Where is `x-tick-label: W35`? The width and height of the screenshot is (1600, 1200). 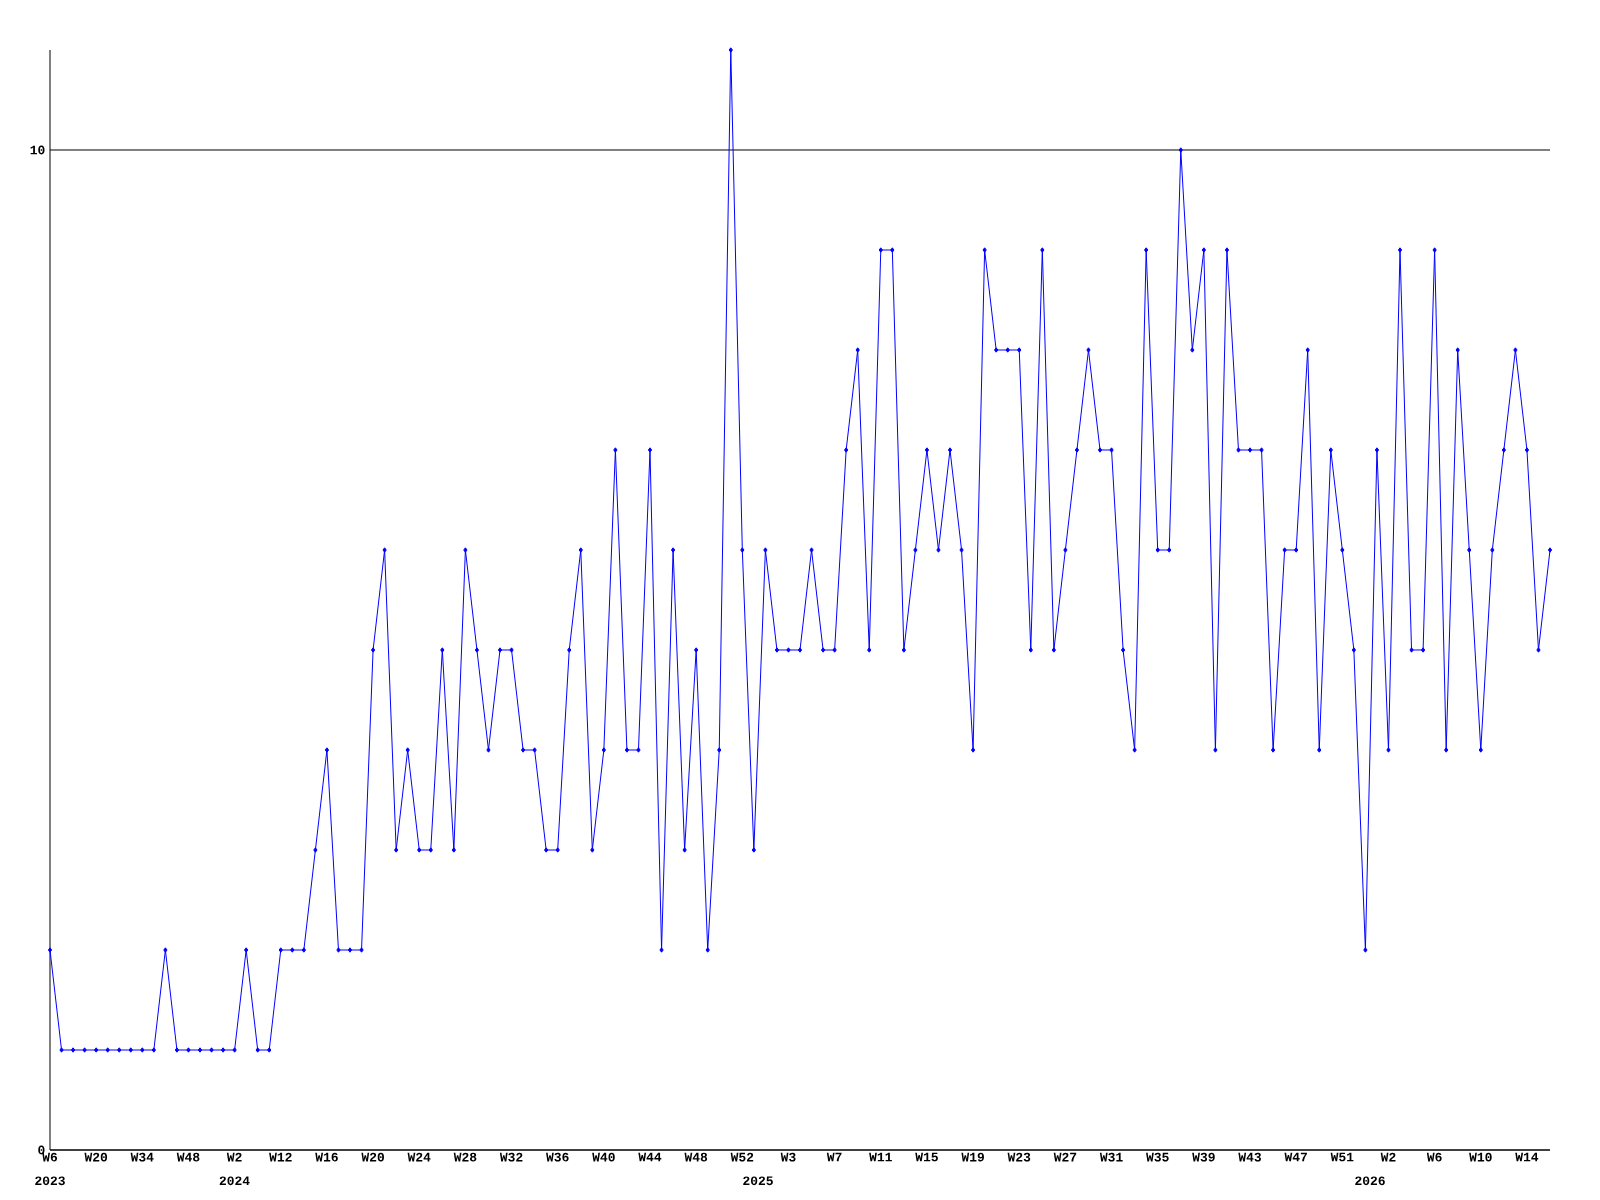 x-tick-label: W35 is located at coordinates (1157, 1157).